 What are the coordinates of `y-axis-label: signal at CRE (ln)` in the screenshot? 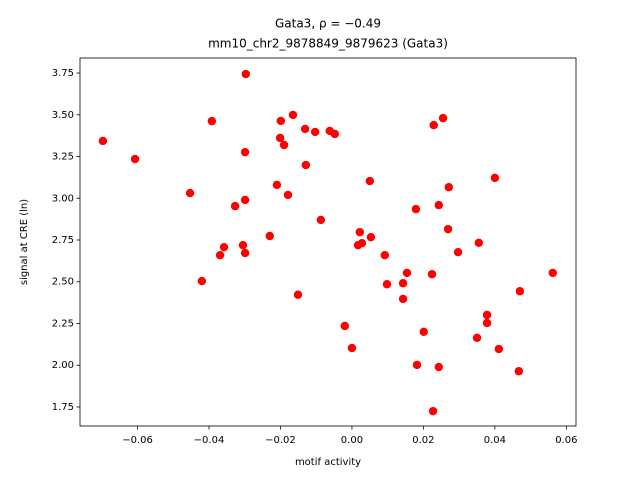 It's located at (24, 242).